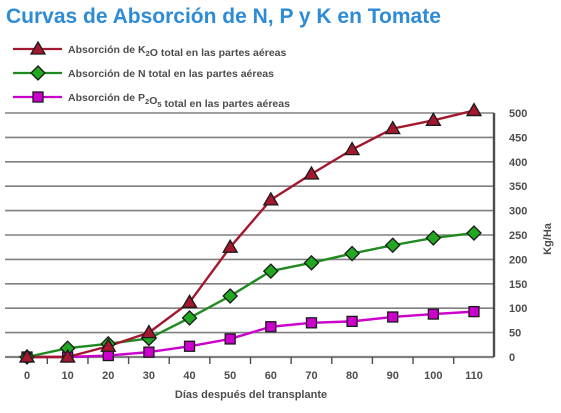 This screenshot has width=561, height=413. I want to click on series-line-square, so click(251, 334).